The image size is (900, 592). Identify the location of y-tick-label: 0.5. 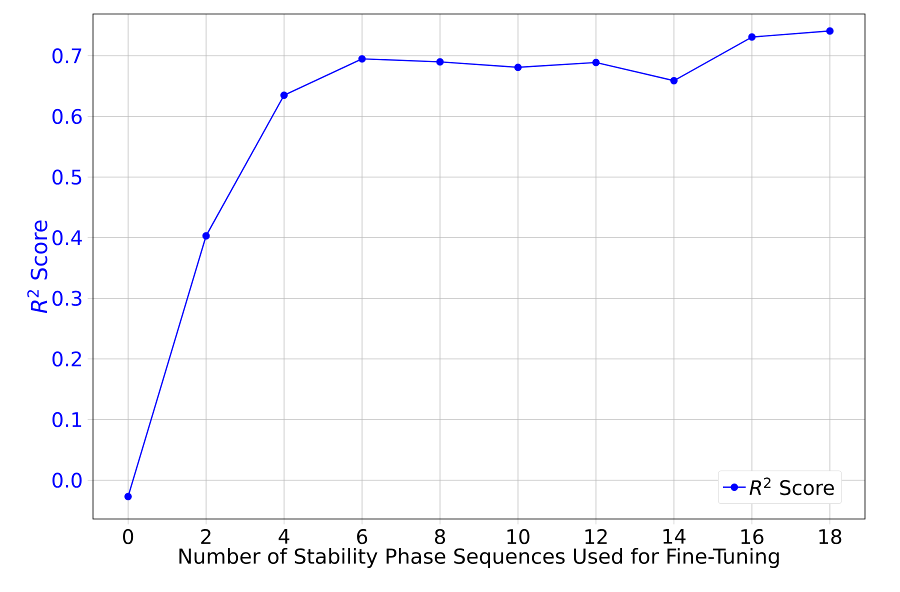
(67, 177).